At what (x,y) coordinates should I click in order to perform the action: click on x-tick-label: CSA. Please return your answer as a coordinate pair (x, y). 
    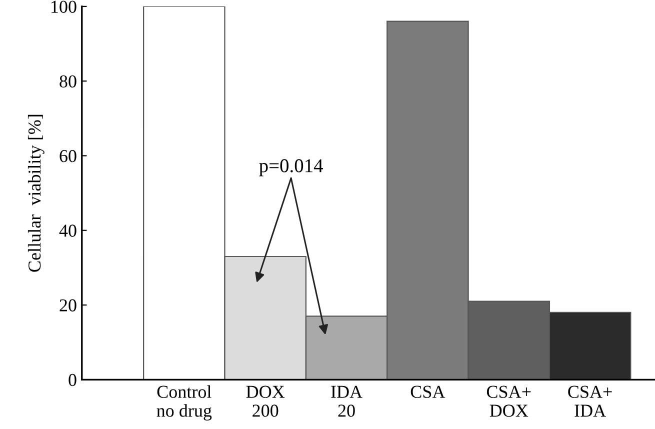
    Looking at the image, I should click on (428, 392).